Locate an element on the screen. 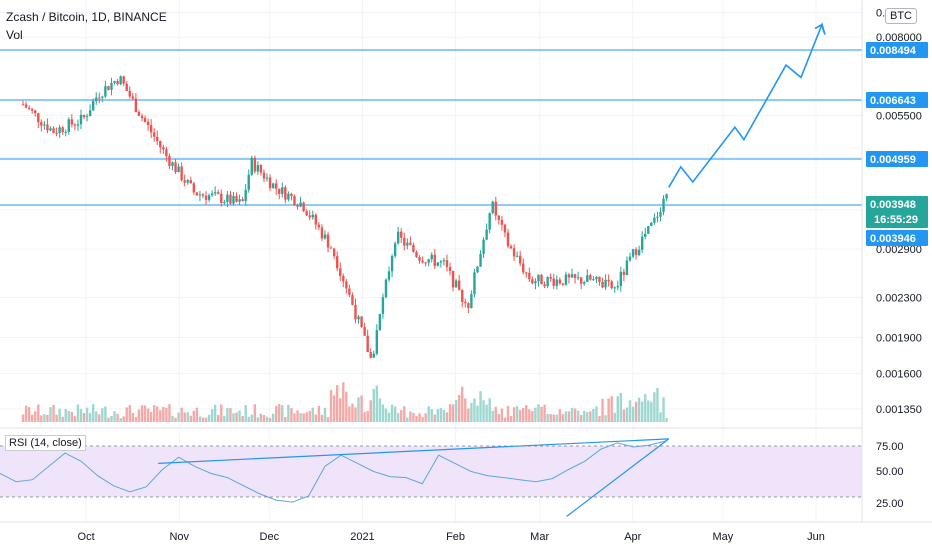 The height and width of the screenshot is (550, 932). rsi-indicator-label: RSI (14, close) is located at coordinates (45, 443).